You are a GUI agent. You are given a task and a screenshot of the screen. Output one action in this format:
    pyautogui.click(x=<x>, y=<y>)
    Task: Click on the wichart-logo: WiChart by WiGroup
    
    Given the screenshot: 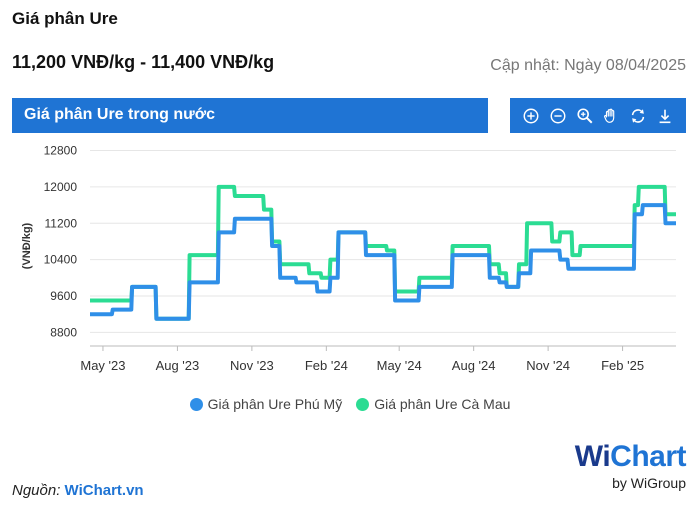 What is the action you would take?
    pyautogui.click(x=630, y=466)
    